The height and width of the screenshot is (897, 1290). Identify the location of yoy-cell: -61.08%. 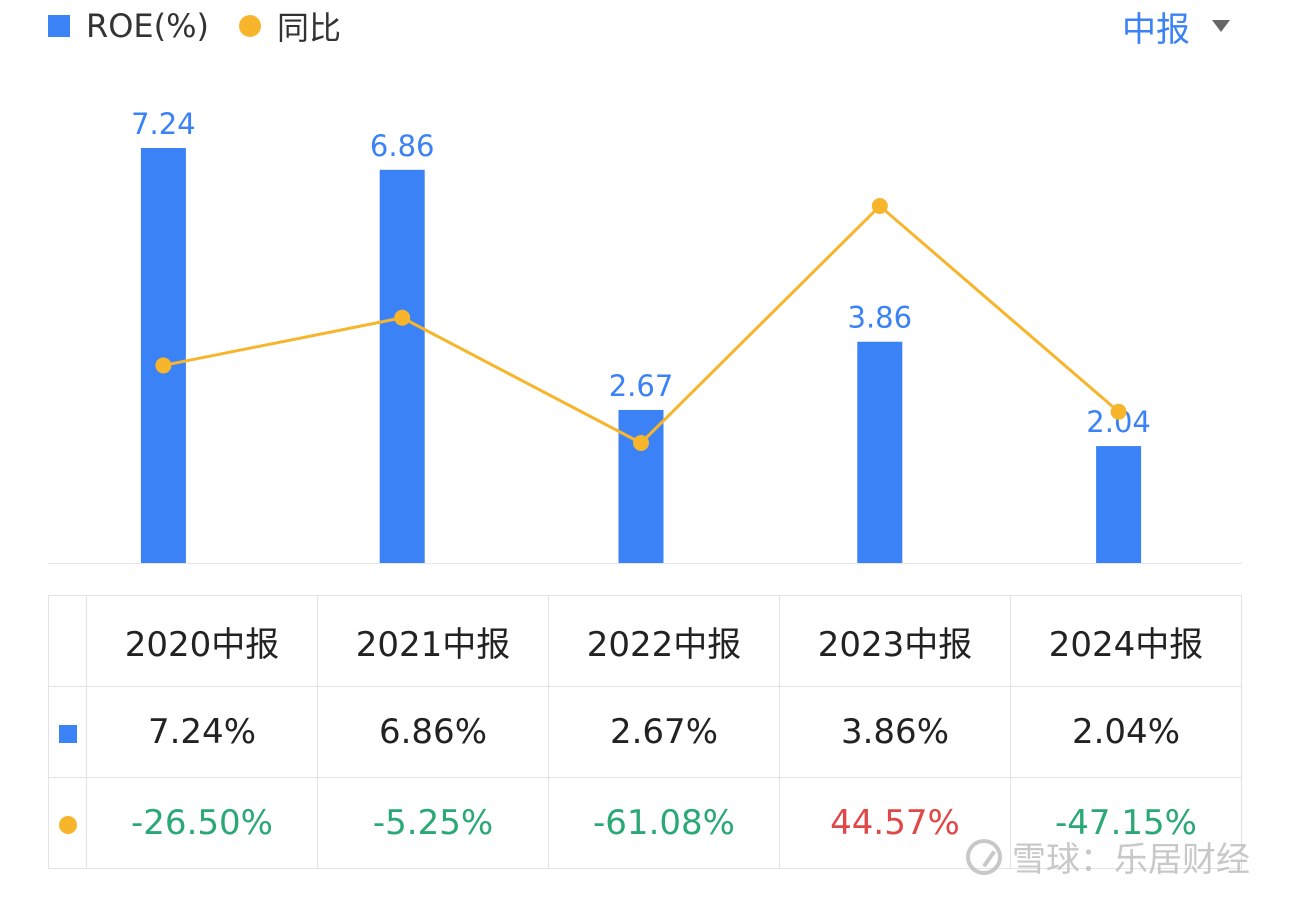
(664, 823).